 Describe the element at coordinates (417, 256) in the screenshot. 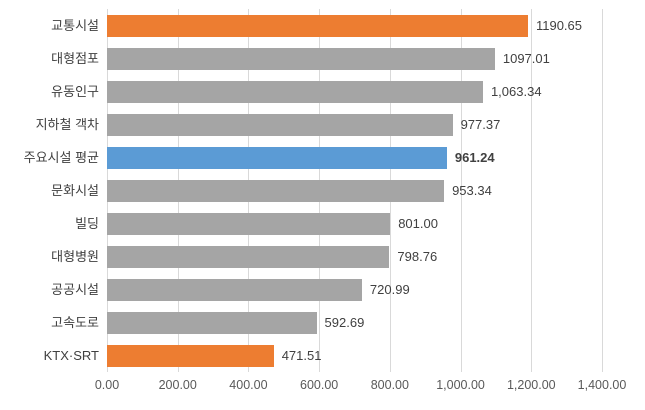

I see `value-label: 798.76` at that location.